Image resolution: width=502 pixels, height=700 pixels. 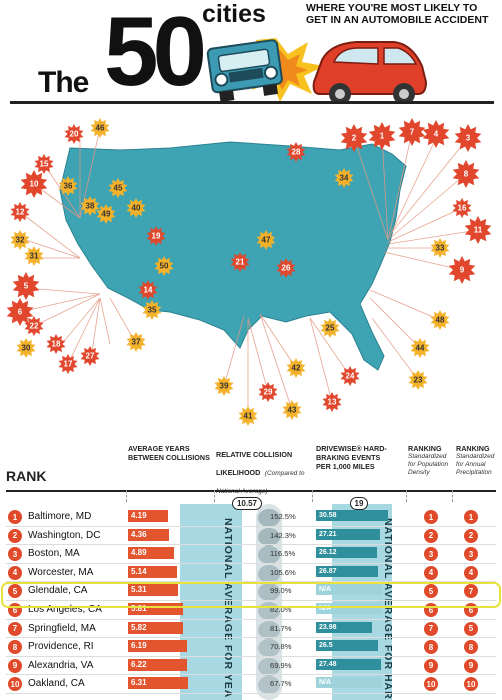 What do you see at coordinates (211, 602) in the screenshot?
I see `national-avg-years-band` at bounding box center [211, 602].